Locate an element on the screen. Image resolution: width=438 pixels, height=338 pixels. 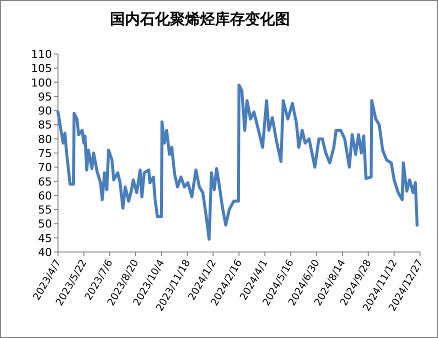
y-tick-label: 85 is located at coordinates (45, 125).